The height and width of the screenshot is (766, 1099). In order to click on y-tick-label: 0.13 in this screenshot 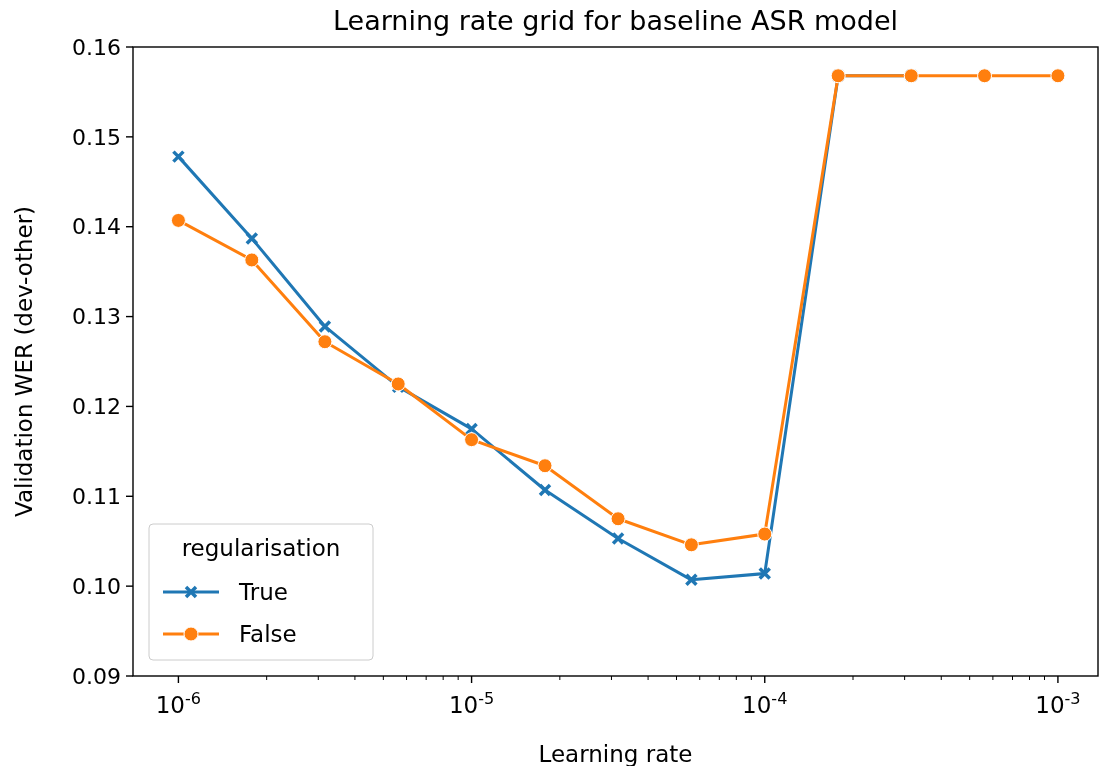, I will do `click(96, 317)`.